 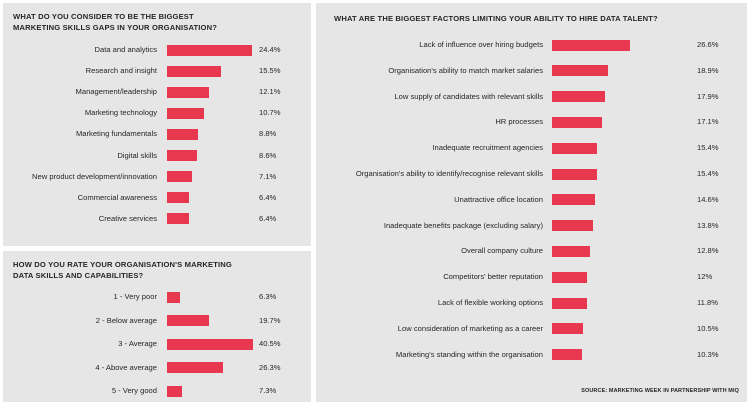 I want to click on hiring-factors-value-1: 26.6%, so click(x=708, y=44).